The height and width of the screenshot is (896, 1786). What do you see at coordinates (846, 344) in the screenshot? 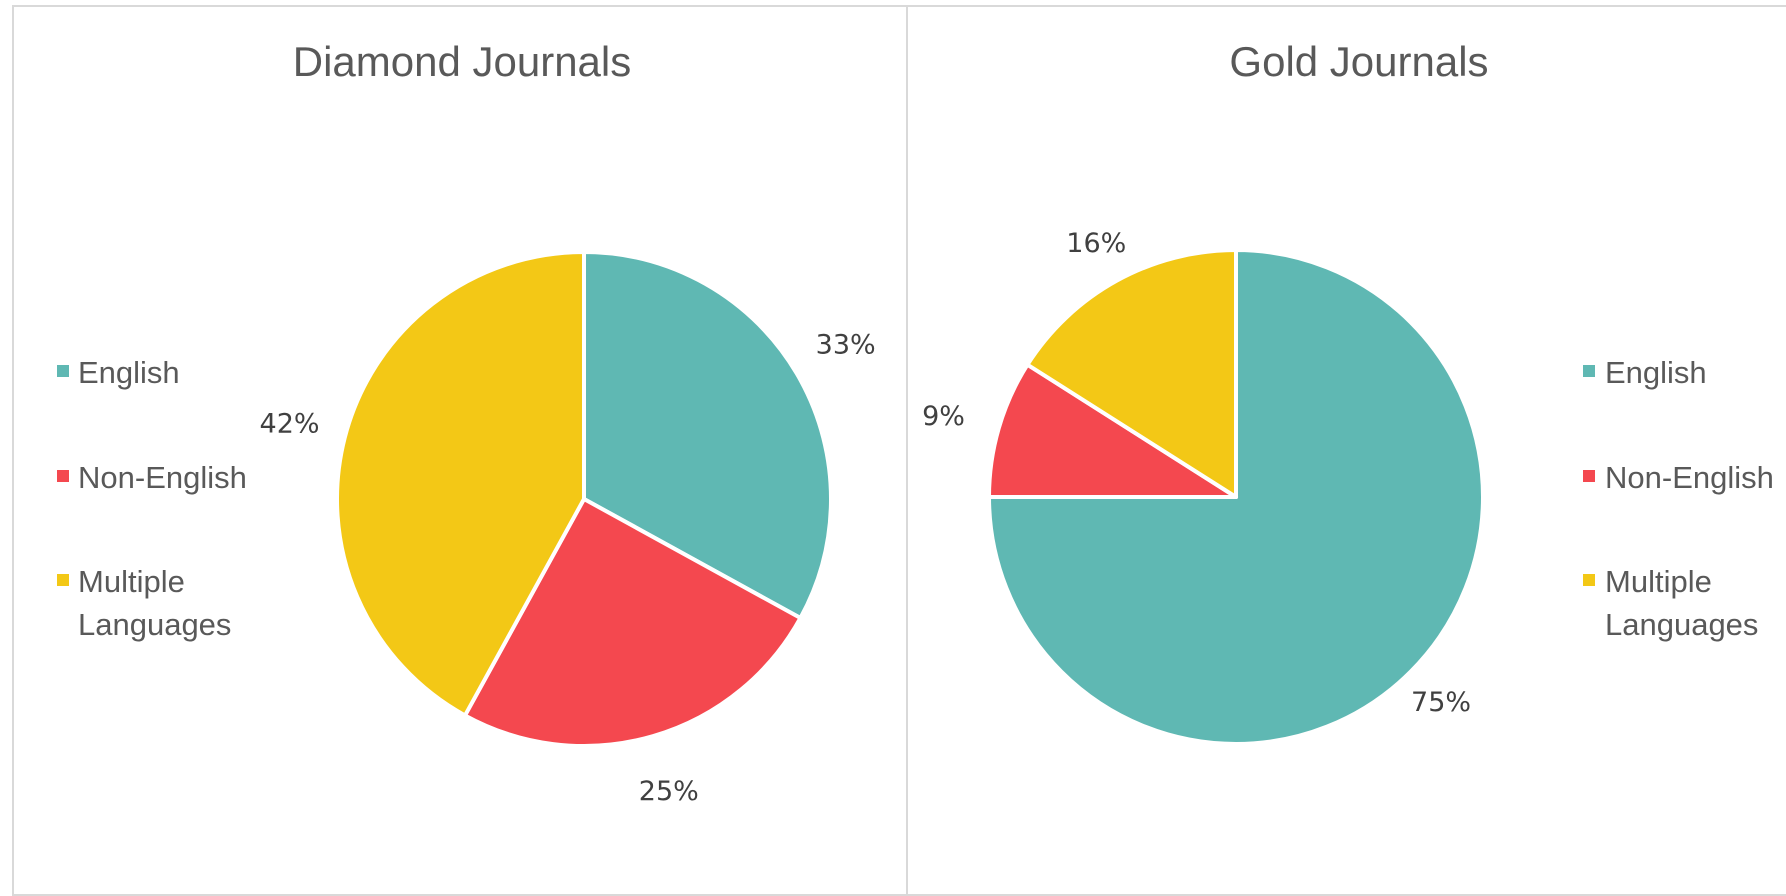
I see `diamond-data-label-english: 33%` at bounding box center [846, 344].